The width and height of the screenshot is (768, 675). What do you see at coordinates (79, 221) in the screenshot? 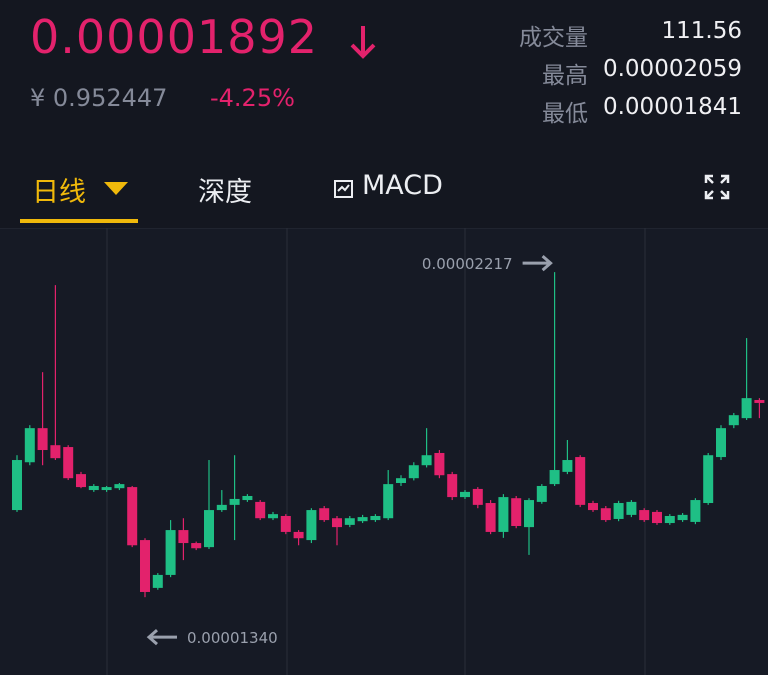
I see `tab-underline` at bounding box center [79, 221].